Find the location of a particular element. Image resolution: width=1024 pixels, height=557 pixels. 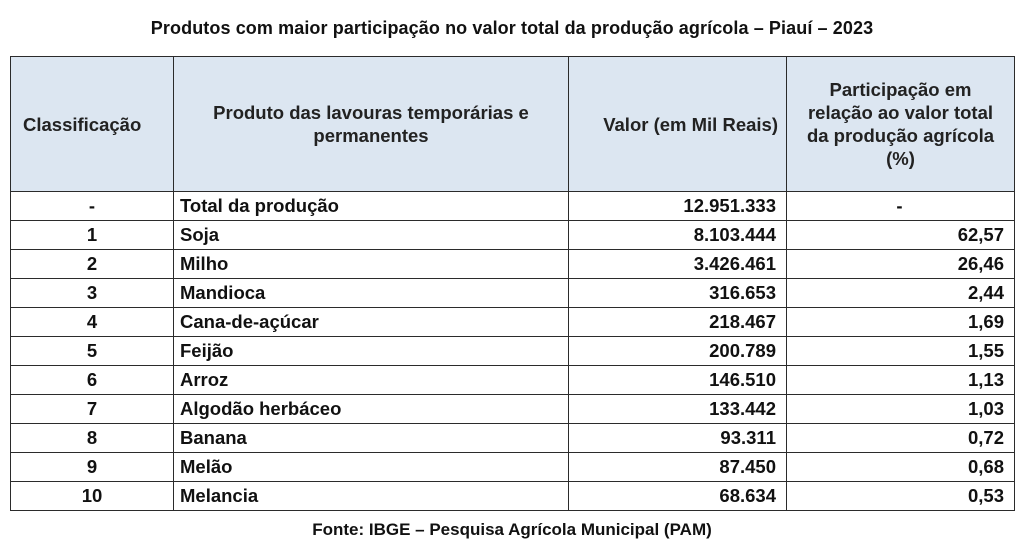

header-classificacao: Classificação is located at coordinates (92, 124).